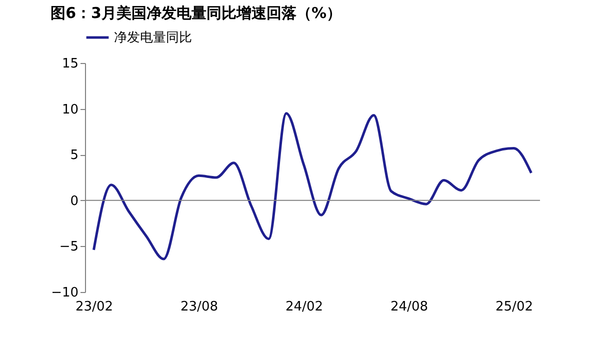 The height and width of the screenshot is (353, 611). I want to click on y-tick-label: 0, so click(74, 201).